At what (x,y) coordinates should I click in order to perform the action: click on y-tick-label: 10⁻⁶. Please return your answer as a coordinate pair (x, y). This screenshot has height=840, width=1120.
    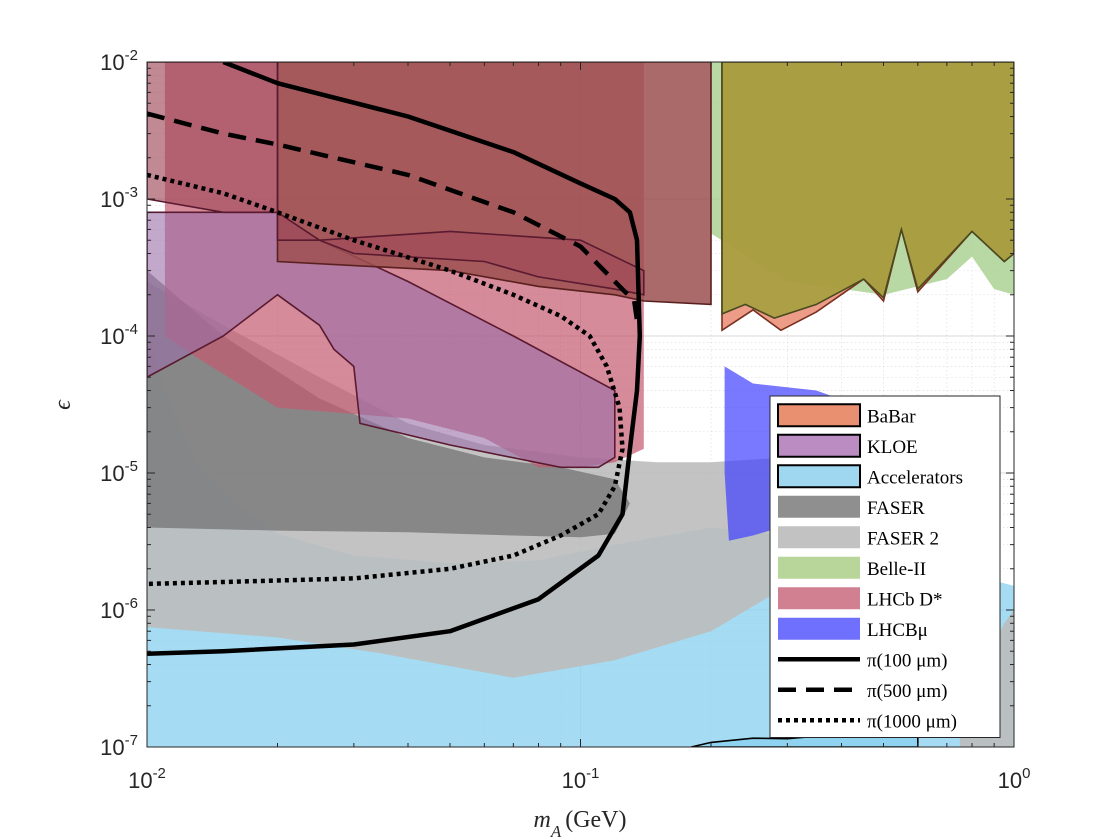
    Looking at the image, I should click on (119, 609).